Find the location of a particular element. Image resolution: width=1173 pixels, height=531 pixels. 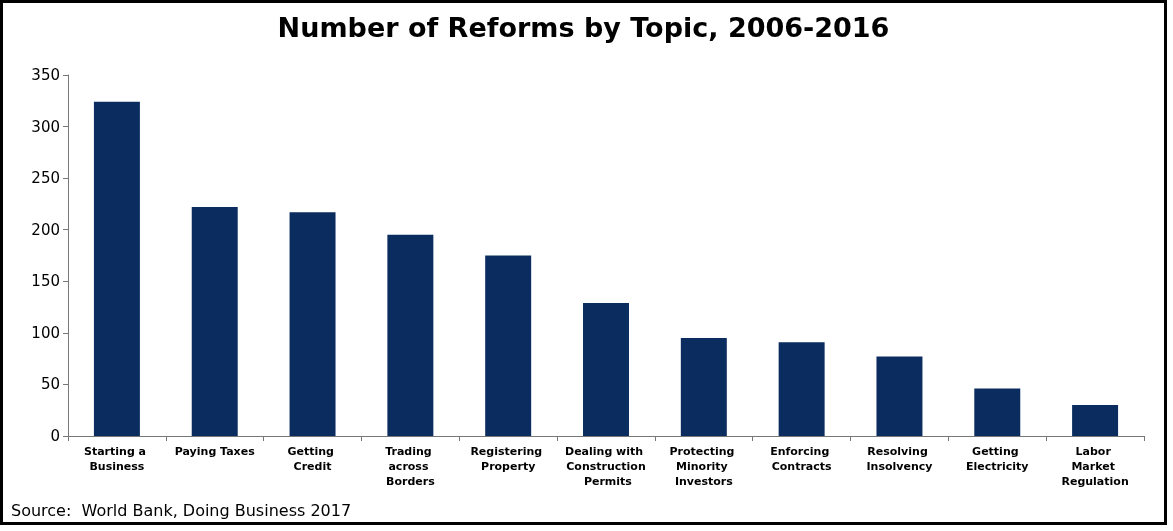

chart-title: Number of Reforms by Topic, 2006-2016 is located at coordinates (583, 27).